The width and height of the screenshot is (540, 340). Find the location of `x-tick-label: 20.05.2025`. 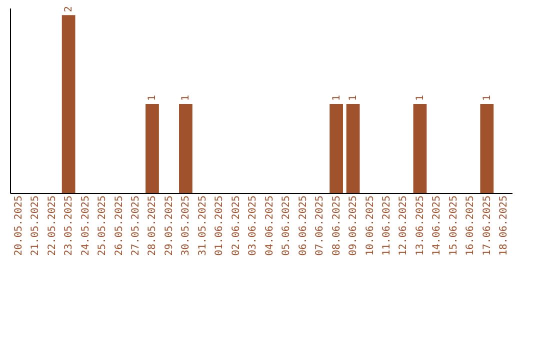

x-tick-label: 20.05.2025 is located at coordinates (18, 226).